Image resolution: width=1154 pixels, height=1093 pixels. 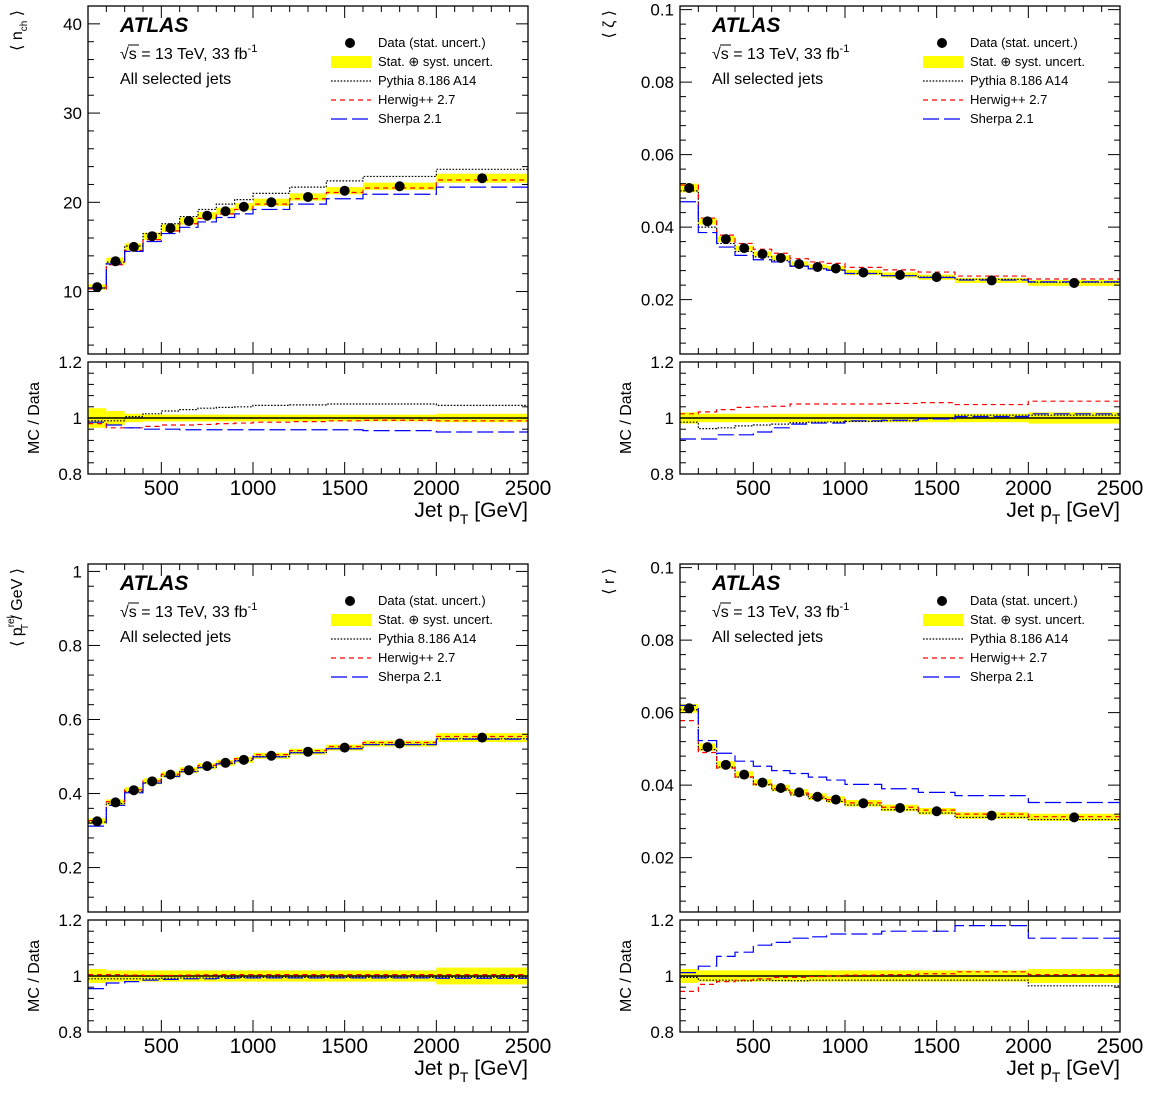 I want to click on x-tick-label: 2500, so click(x=528, y=1046).